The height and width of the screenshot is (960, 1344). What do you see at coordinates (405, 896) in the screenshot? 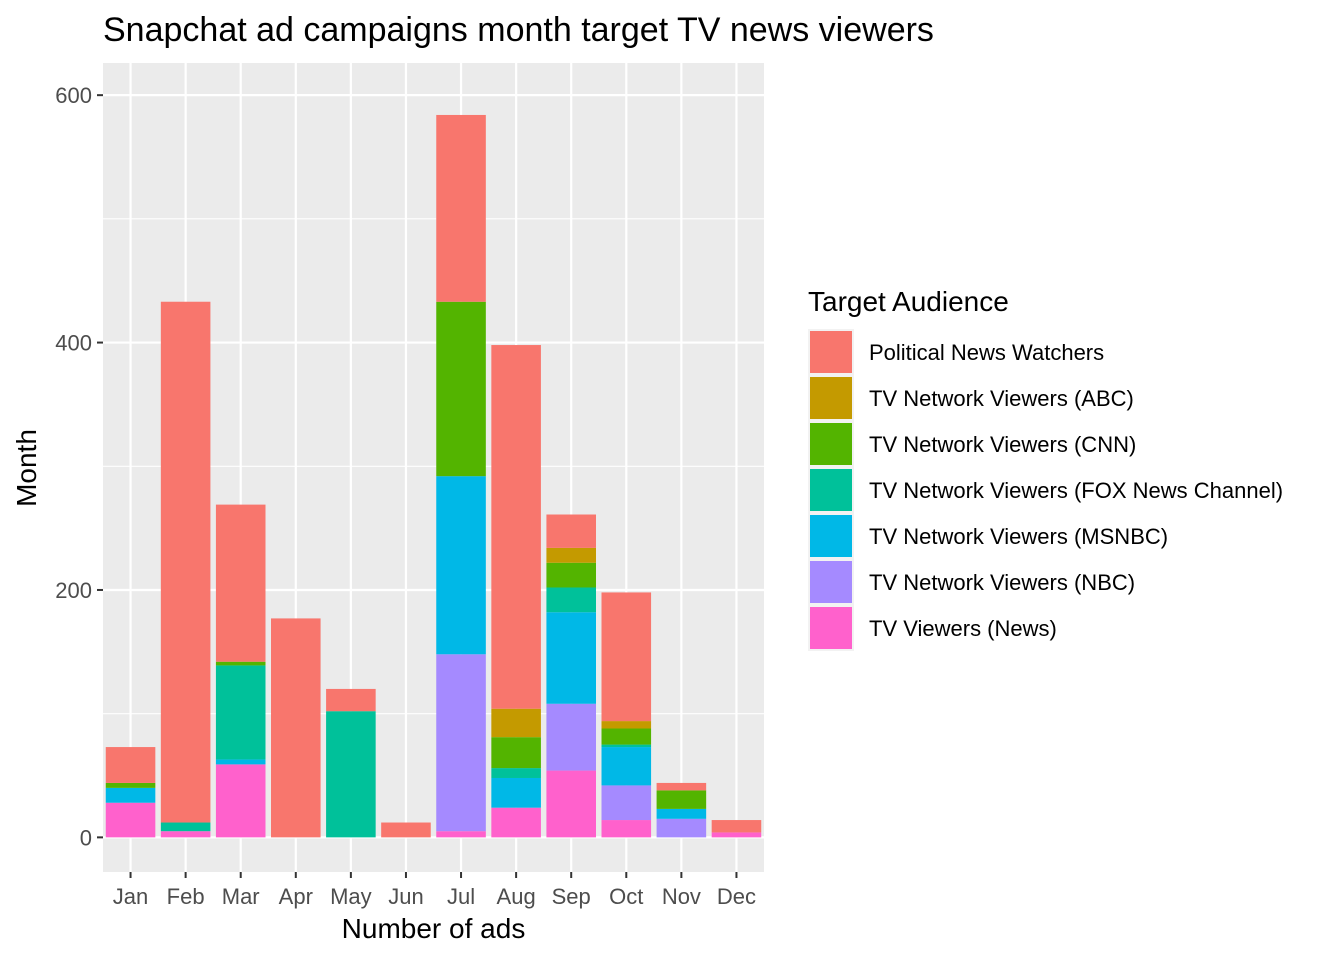
I see `x-tick-label: Jun` at bounding box center [405, 896].